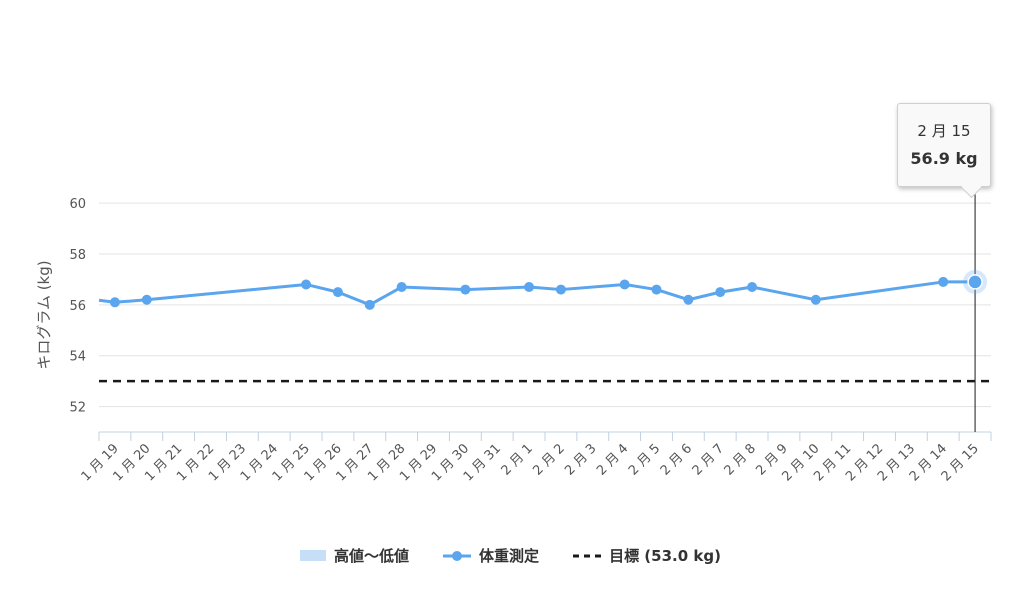 The image size is (1021, 607). What do you see at coordinates (457, 555) in the screenshot?
I see `line-marker-icon` at bounding box center [457, 555].